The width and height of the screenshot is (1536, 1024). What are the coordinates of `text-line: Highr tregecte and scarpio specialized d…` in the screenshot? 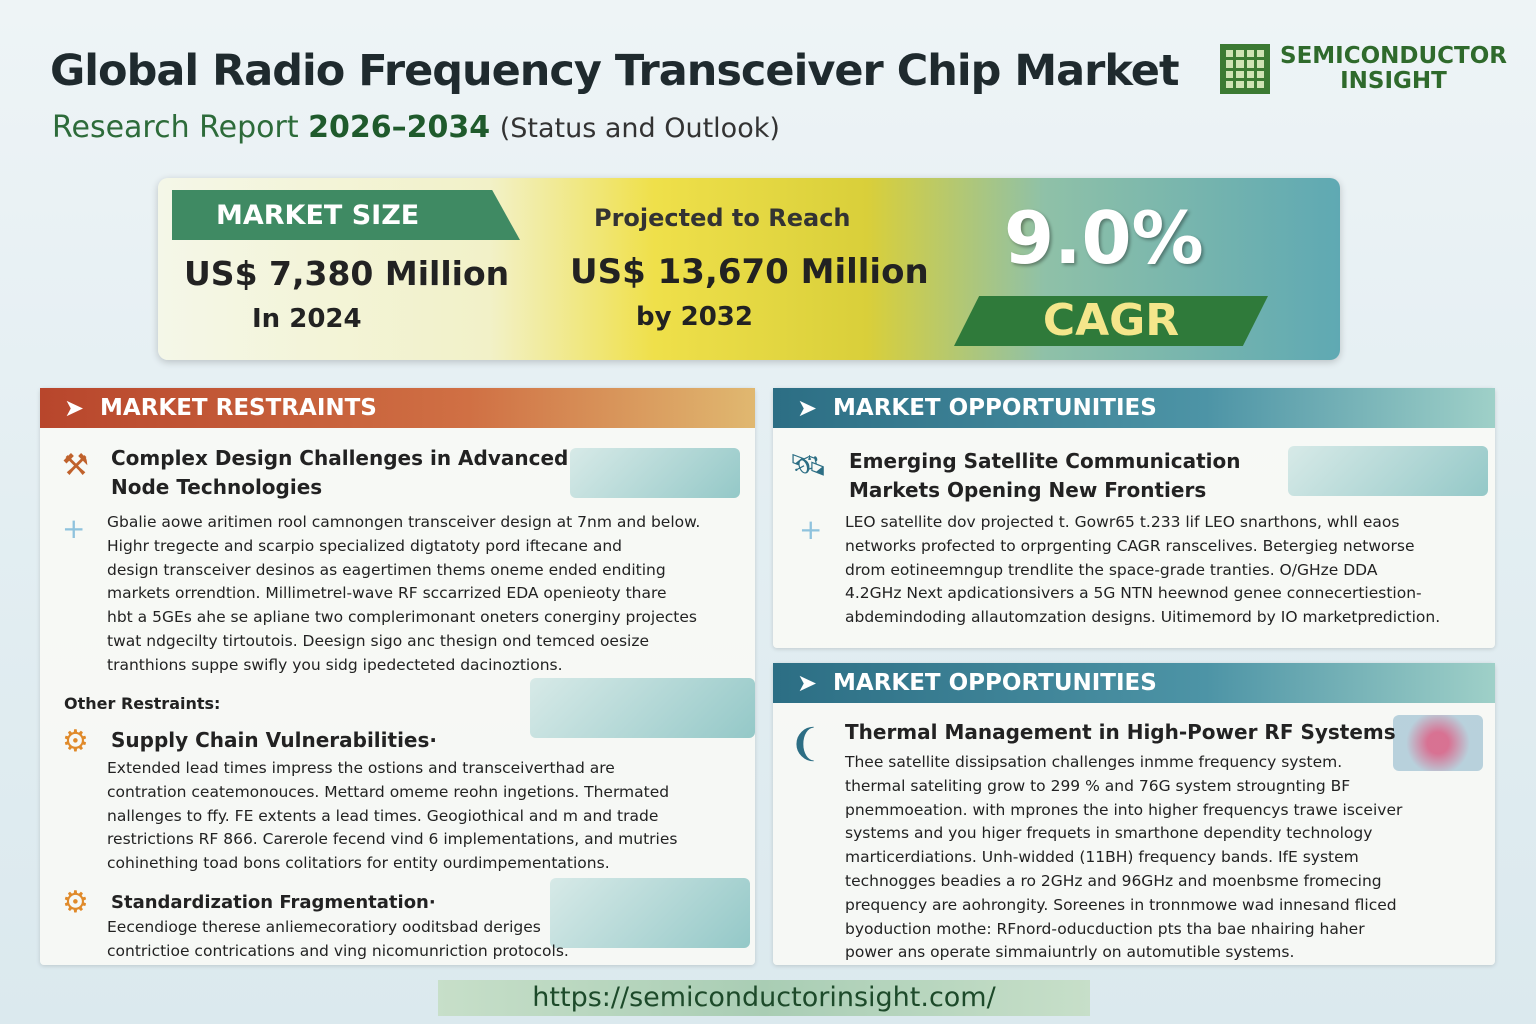 It's located at (365, 545).